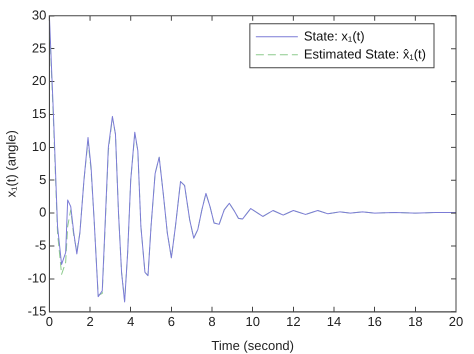 This screenshot has height=354, width=474. Describe the element at coordinates (39, 14) in the screenshot. I see `y-tick-label: 30` at that location.